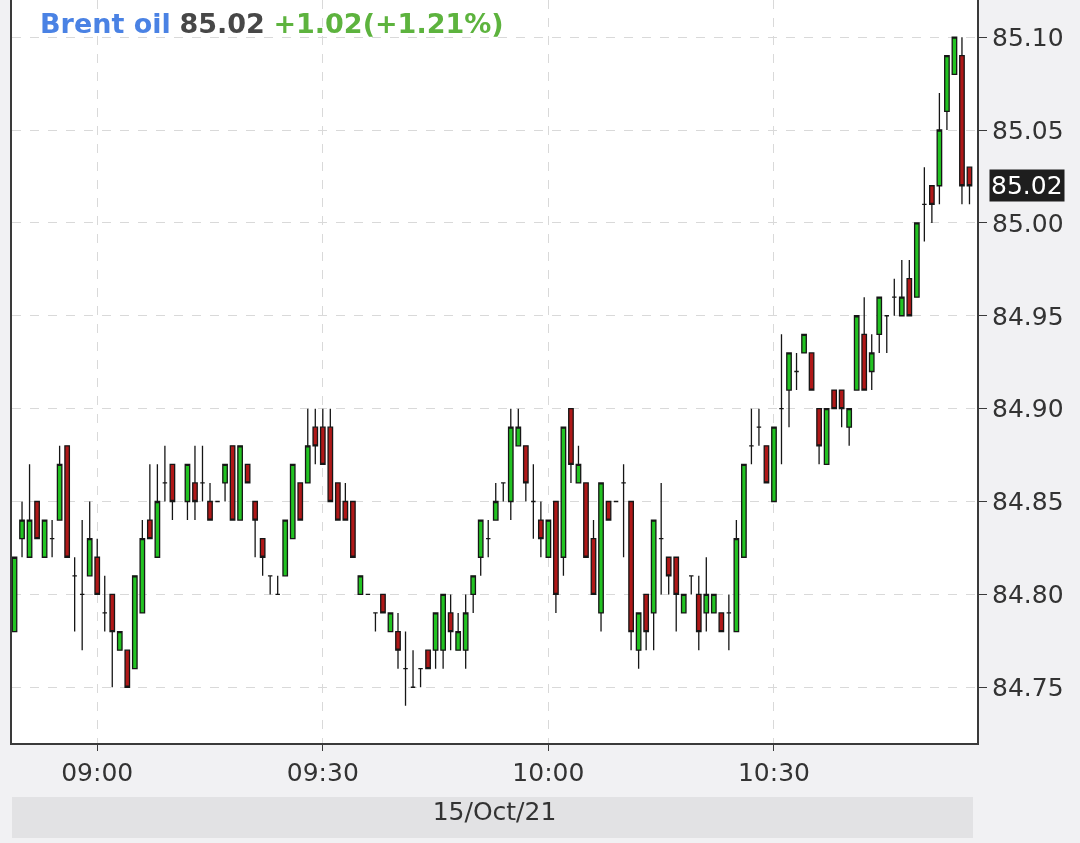 The width and height of the screenshot is (1080, 843). I want to click on y-tick-label: 85.05, so click(1028, 130).